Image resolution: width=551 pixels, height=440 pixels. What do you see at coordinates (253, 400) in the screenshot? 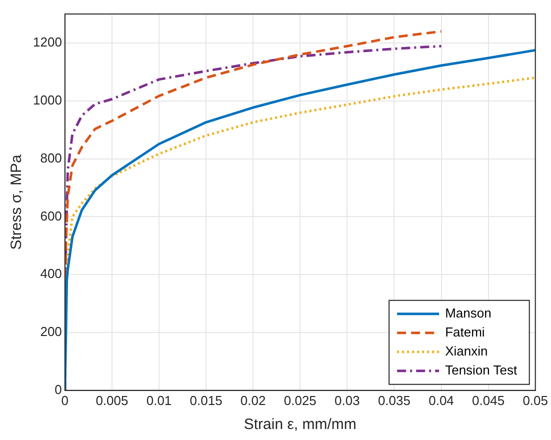
I see `x-tick-label: 0.02` at bounding box center [253, 400].